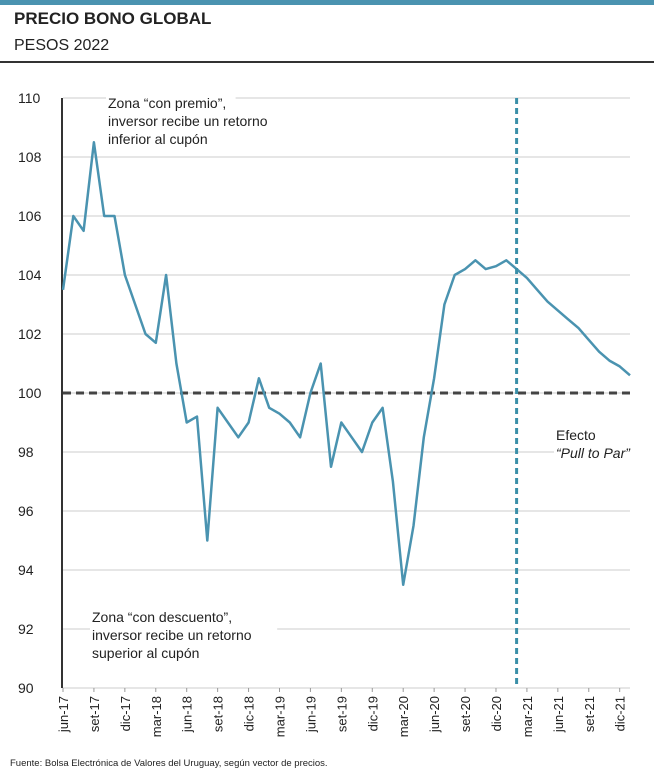 This screenshot has height=777, width=654. What do you see at coordinates (341, 714) in the screenshot?
I see `x-tick-label: set-19` at bounding box center [341, 714].